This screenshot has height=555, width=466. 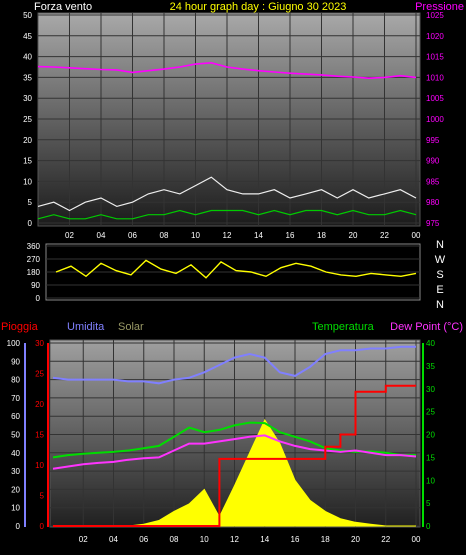 What do you see at coordinates (433, 181) in the screenshot?
I see `pressure-tick-label: 985` at bounding box center [433, 181].